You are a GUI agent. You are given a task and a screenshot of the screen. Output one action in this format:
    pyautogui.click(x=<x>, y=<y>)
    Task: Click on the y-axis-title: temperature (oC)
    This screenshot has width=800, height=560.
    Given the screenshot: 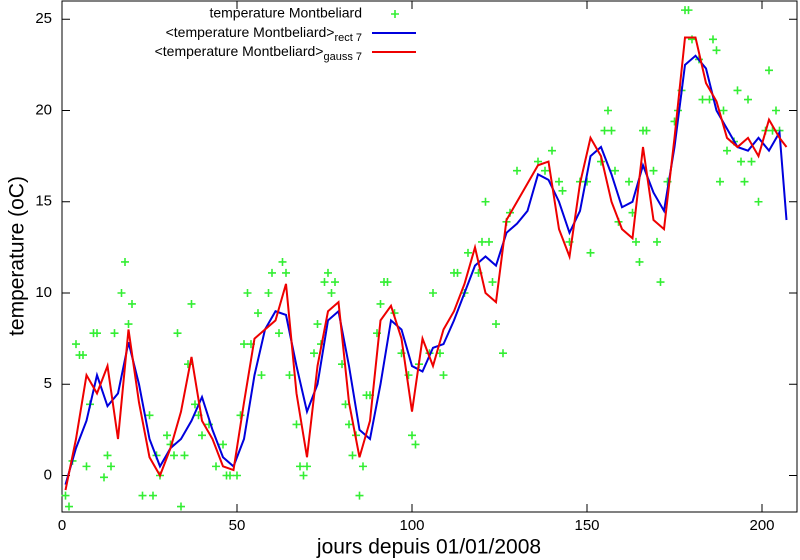 What is the action you would take?
    pyautogui.click(x=17, y=256)
    